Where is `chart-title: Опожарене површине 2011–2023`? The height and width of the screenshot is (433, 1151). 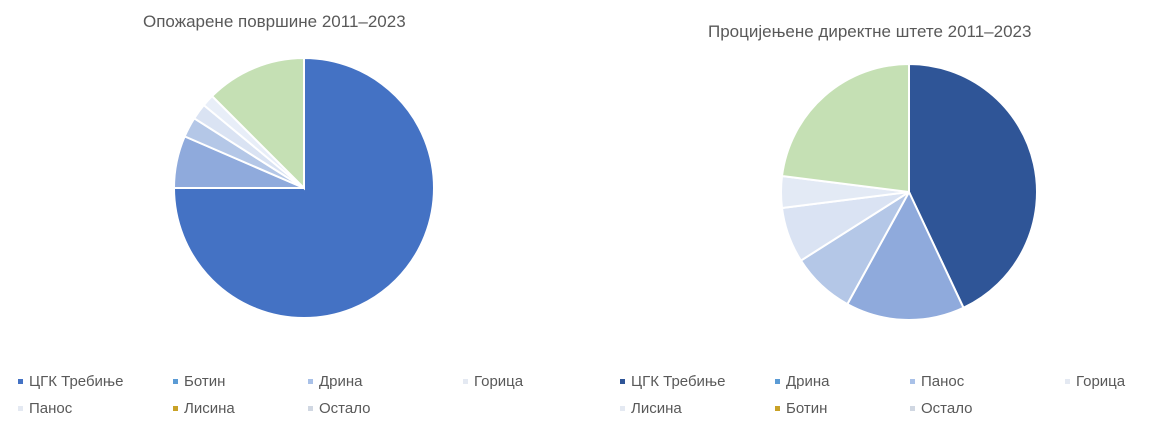 chart-title: Опожарене површине 2011–2023 is located at coordinates (274, 21).